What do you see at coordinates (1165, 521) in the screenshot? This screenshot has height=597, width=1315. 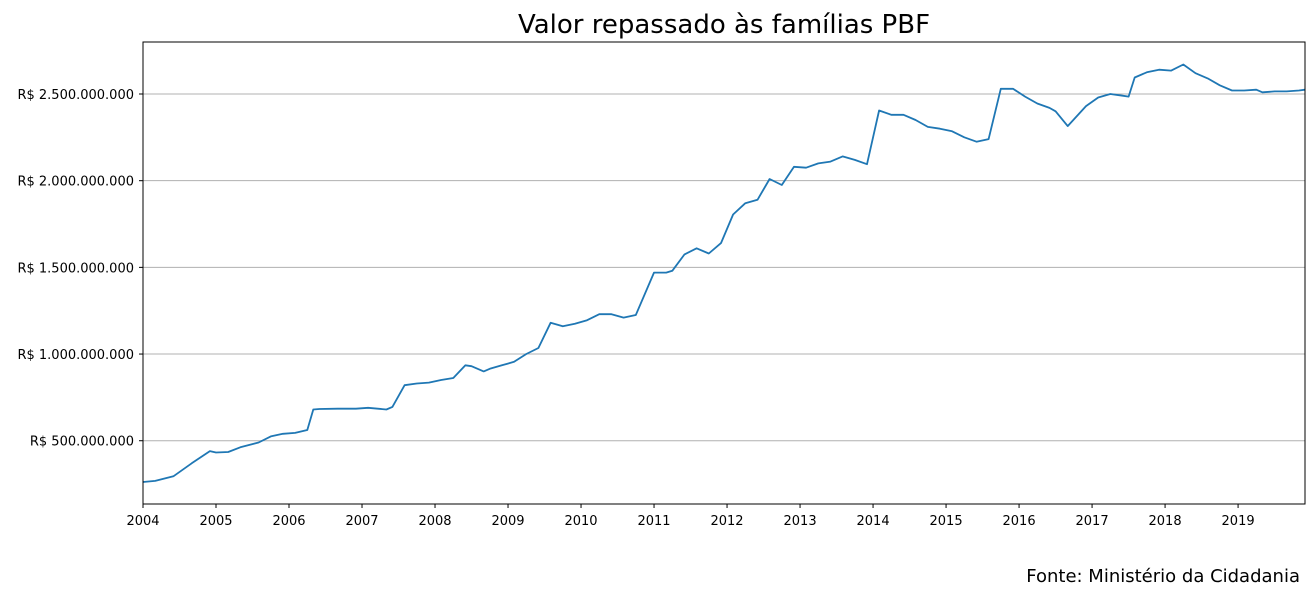 I see `x-tick-label: 2018` at bounding box center [1165, 521].